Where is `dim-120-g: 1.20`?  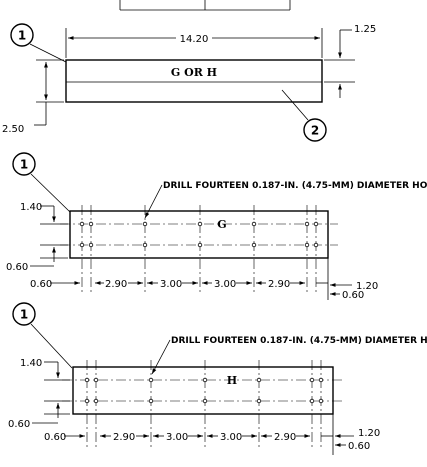
dim-120-g: 1.20 is located at coordinates (367, 286).